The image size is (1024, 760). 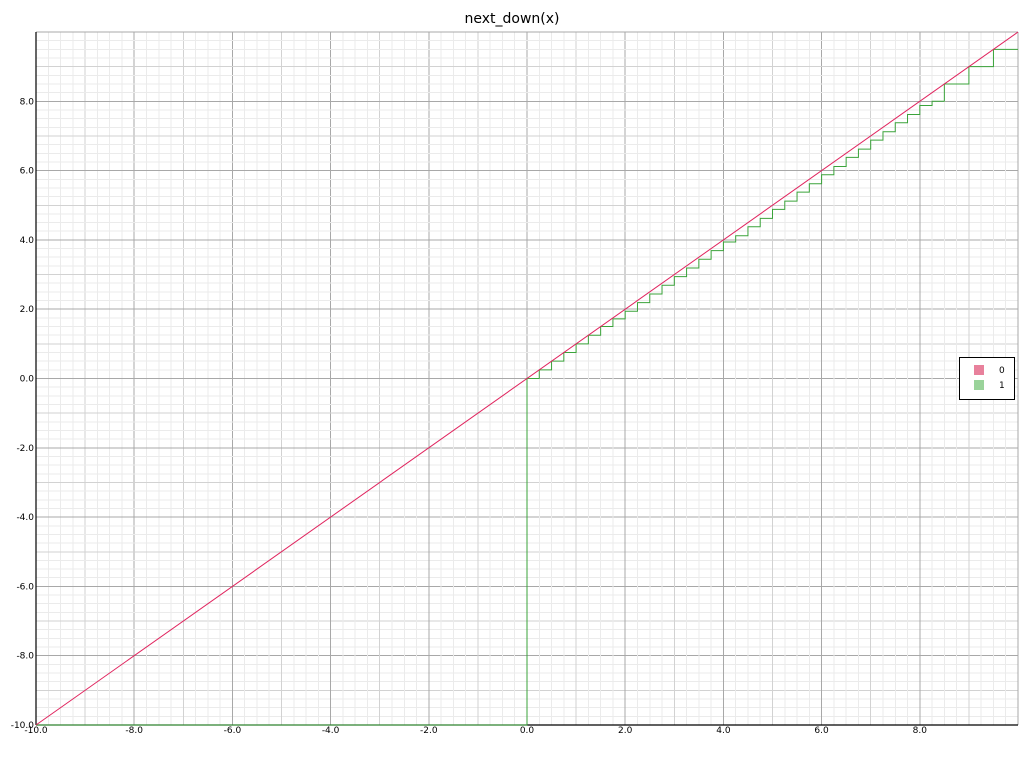 What do you see at coordinates (27, 102) in the screenshot?
I see `y-tick-label: 8.0` at bounding box center [27, 102].